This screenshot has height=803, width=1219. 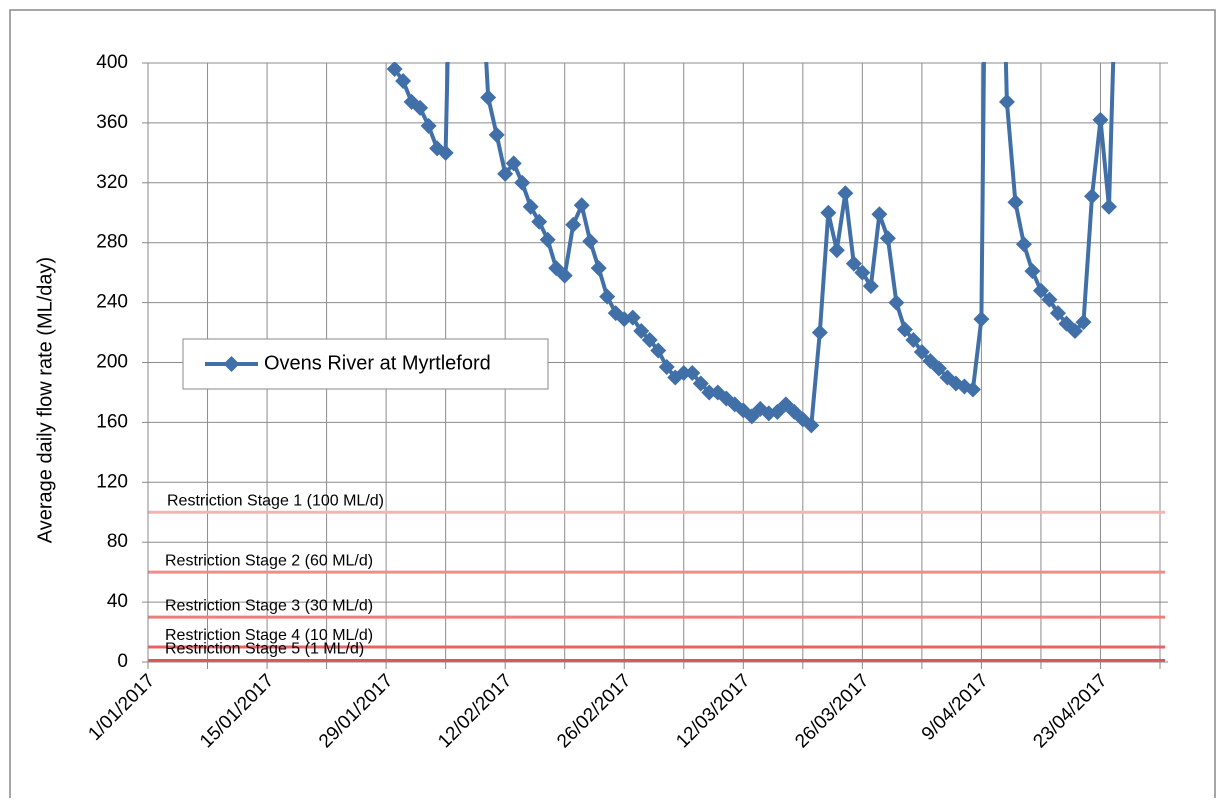 I want to click on y-tick-label: 400, so click(x=112, y=62).